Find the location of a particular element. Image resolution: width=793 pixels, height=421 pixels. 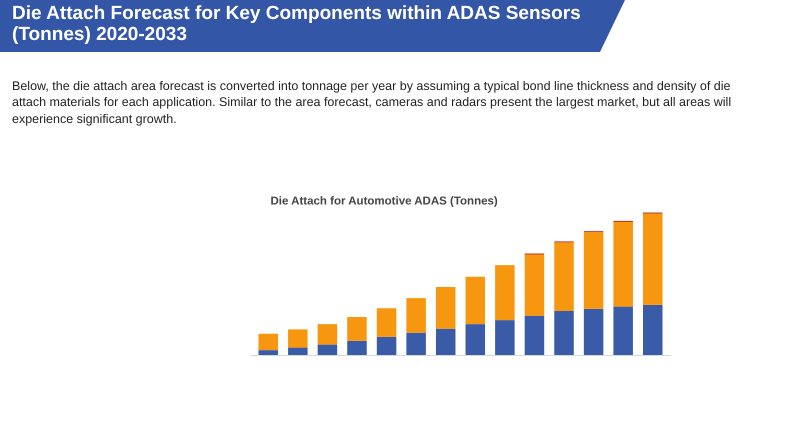

chart-subtitle: Below, the die attach area forecast is converted into tonnage per year by assuming a typical bond line thickness and density of die attach materials for each application. Similar to the area forecast, cameras and radars present the largest market, but all areas will experience significant growth. is located at coordinates (371, 102).